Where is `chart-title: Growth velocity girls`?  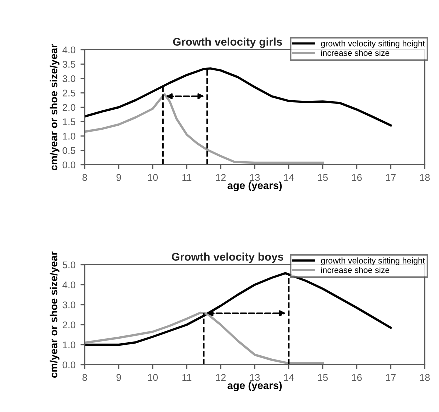
chart-title: Growth velocity girls is located at coordinates (227, 43).